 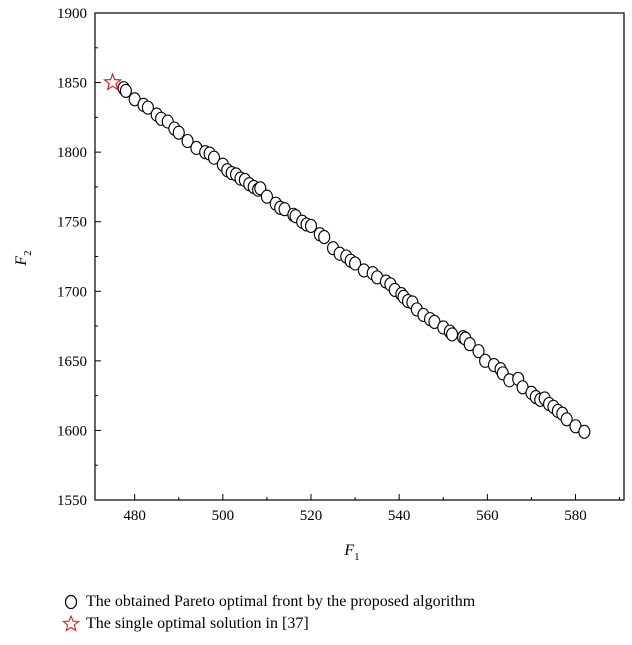 I want to click on star-marker-icon, so click(x=71, y=623).